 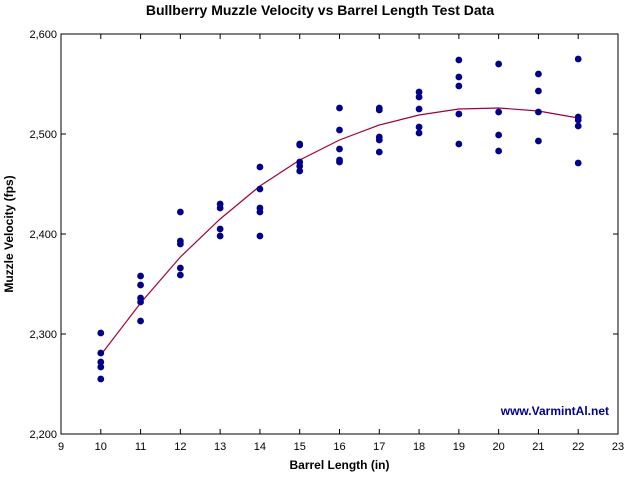 I want to click on x-tick-label: 9, so click(x=61, y=447).